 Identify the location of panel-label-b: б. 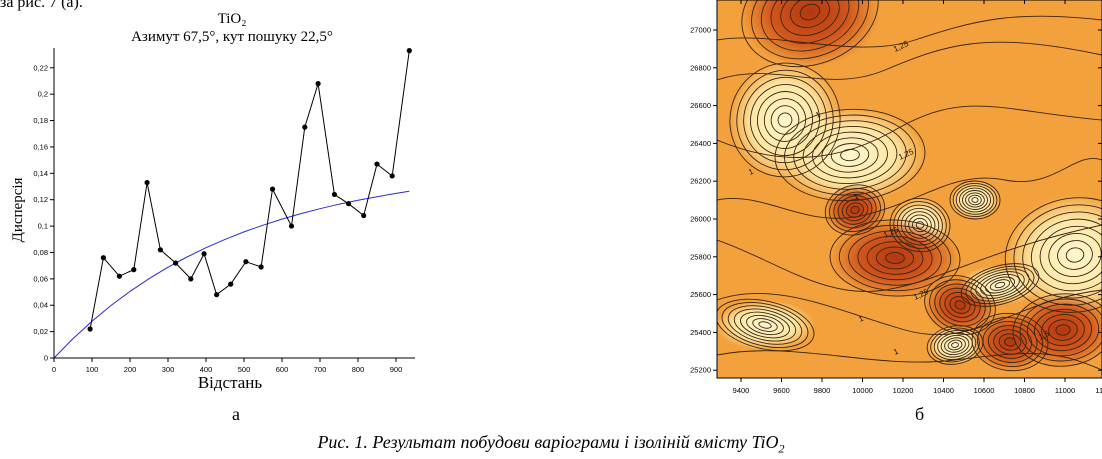
(920, 414).